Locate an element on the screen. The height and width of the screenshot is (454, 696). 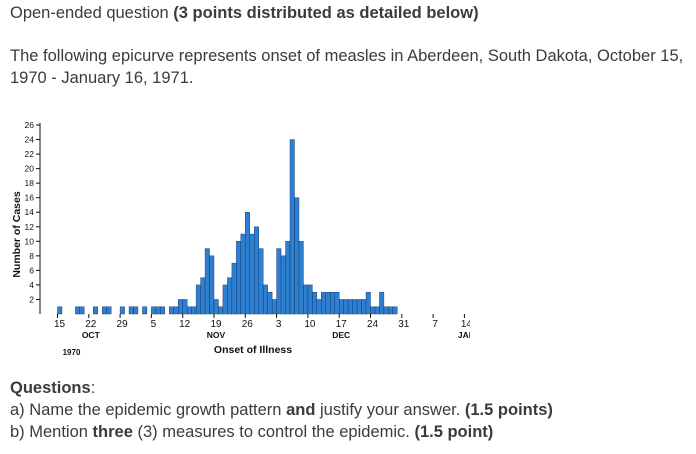
x-tick-label: 19 is located at coordinates (216, 324).